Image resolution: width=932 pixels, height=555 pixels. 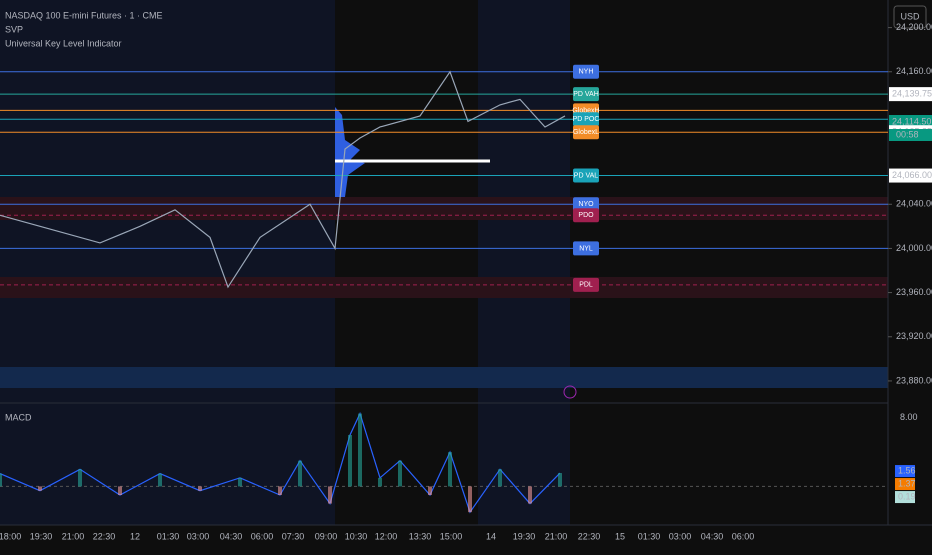 I want to click on level-text: PD VAL, so click(x=586, y=175).